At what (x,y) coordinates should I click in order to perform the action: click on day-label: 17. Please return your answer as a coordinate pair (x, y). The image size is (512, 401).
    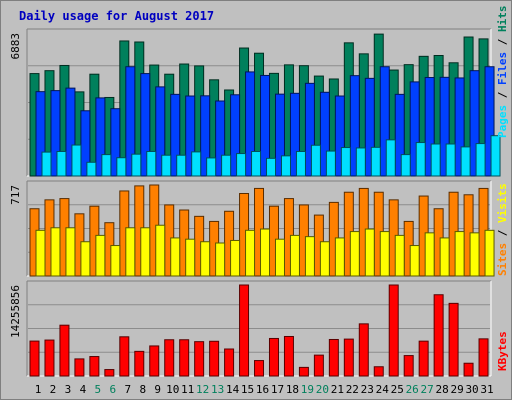
    Looking at the image, I should click on (277, 389).